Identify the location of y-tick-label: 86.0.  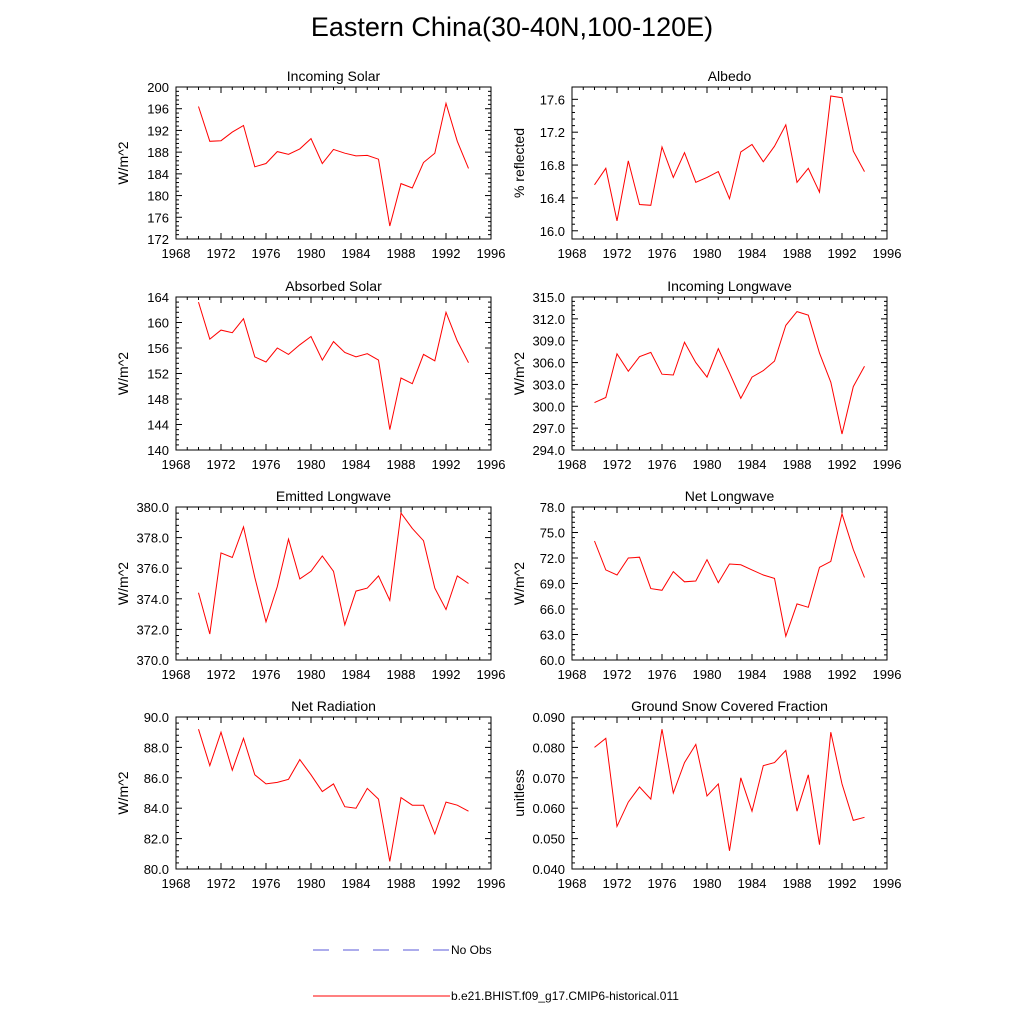
(156, 778).